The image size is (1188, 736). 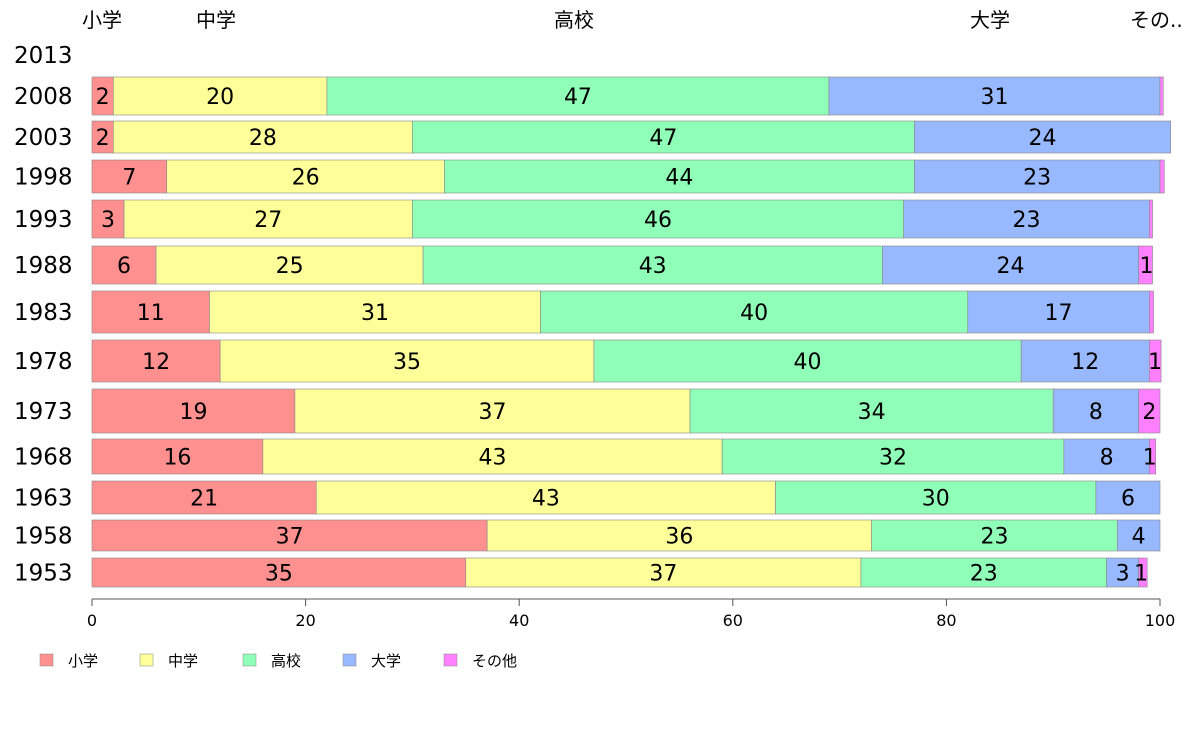 I want to click on column-header: 高校, so click(x=574, y=20).